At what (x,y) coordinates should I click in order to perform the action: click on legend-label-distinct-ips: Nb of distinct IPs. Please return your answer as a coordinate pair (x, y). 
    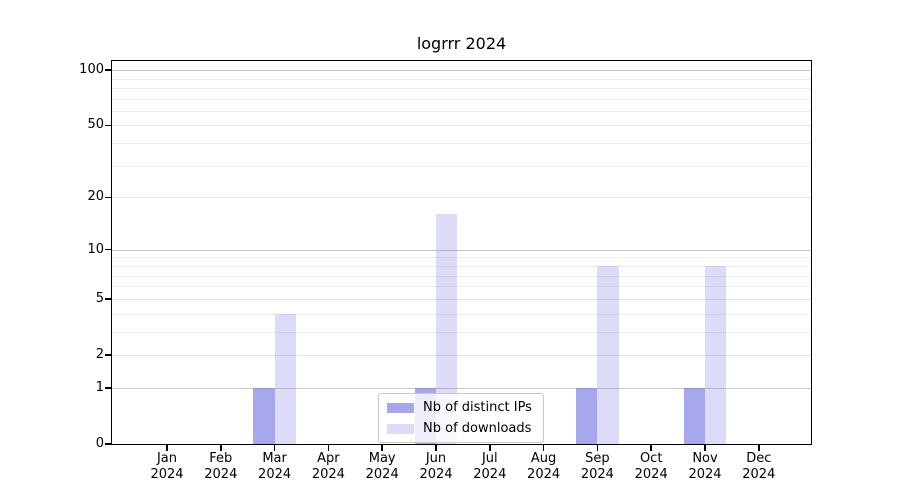
    Looking at the image, I should click on (477, 407).